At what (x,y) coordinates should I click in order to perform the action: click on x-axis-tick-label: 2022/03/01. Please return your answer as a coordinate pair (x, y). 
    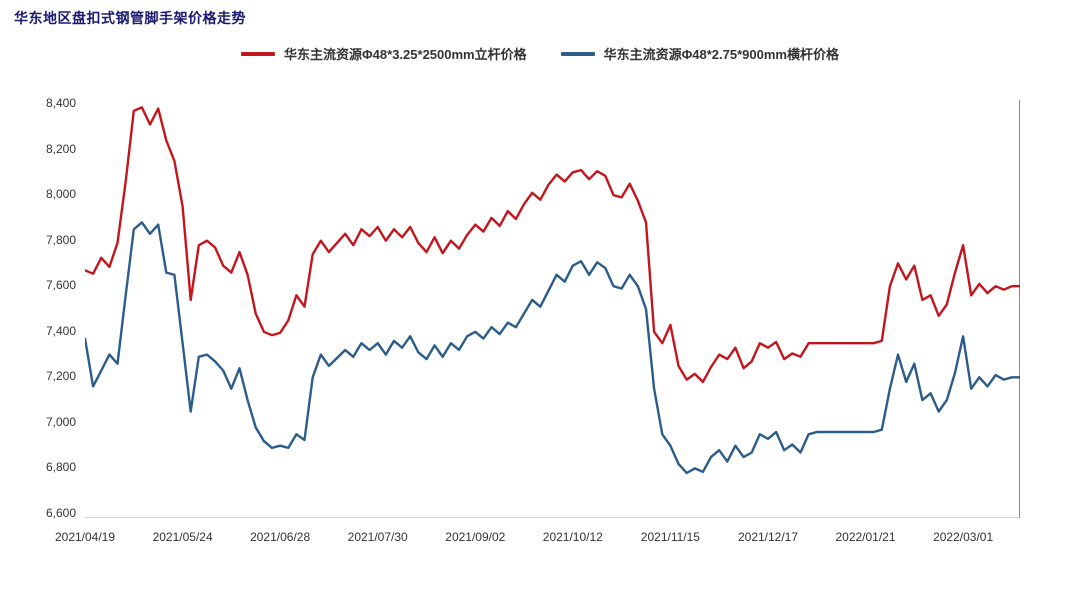
    Looking at the image, I should click on (963, 537).